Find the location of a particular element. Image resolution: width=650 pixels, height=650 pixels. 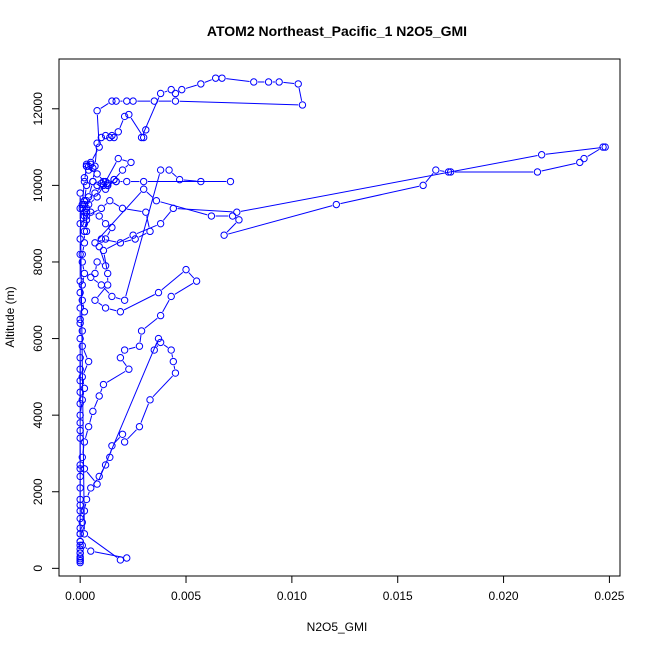

y-tick-label: 4000 is located at coordinates (38, 414).